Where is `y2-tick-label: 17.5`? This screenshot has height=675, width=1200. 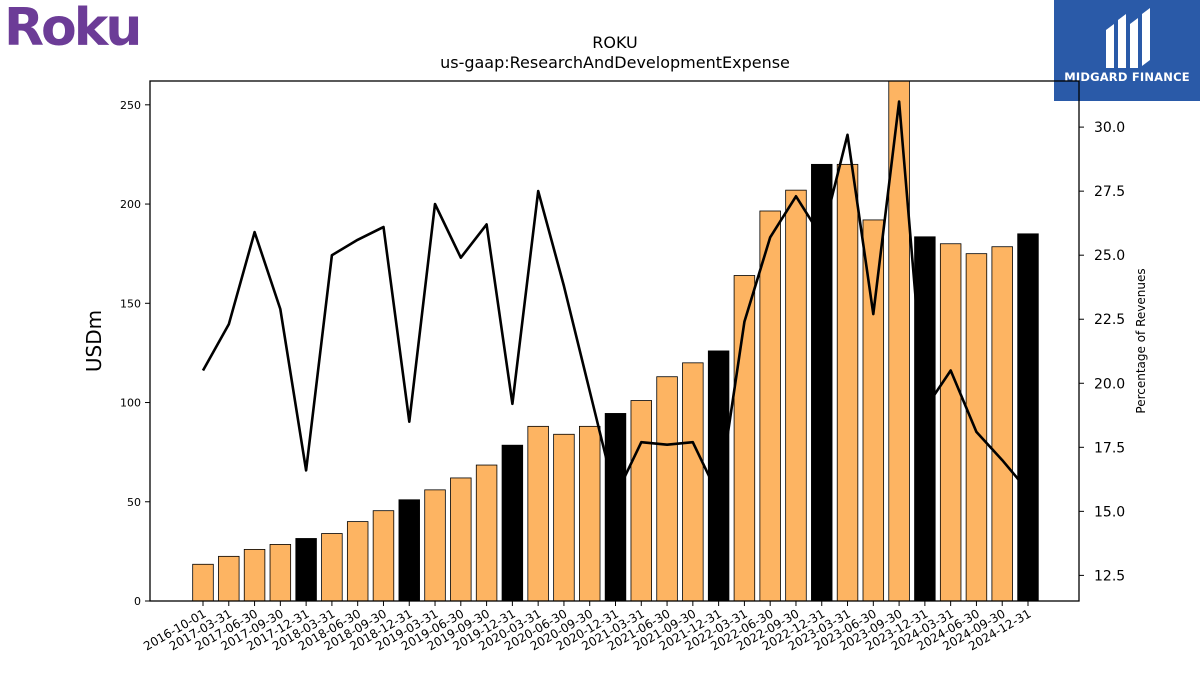
y2-tick-label: 17.5 is located at coordinates (1109, 448).